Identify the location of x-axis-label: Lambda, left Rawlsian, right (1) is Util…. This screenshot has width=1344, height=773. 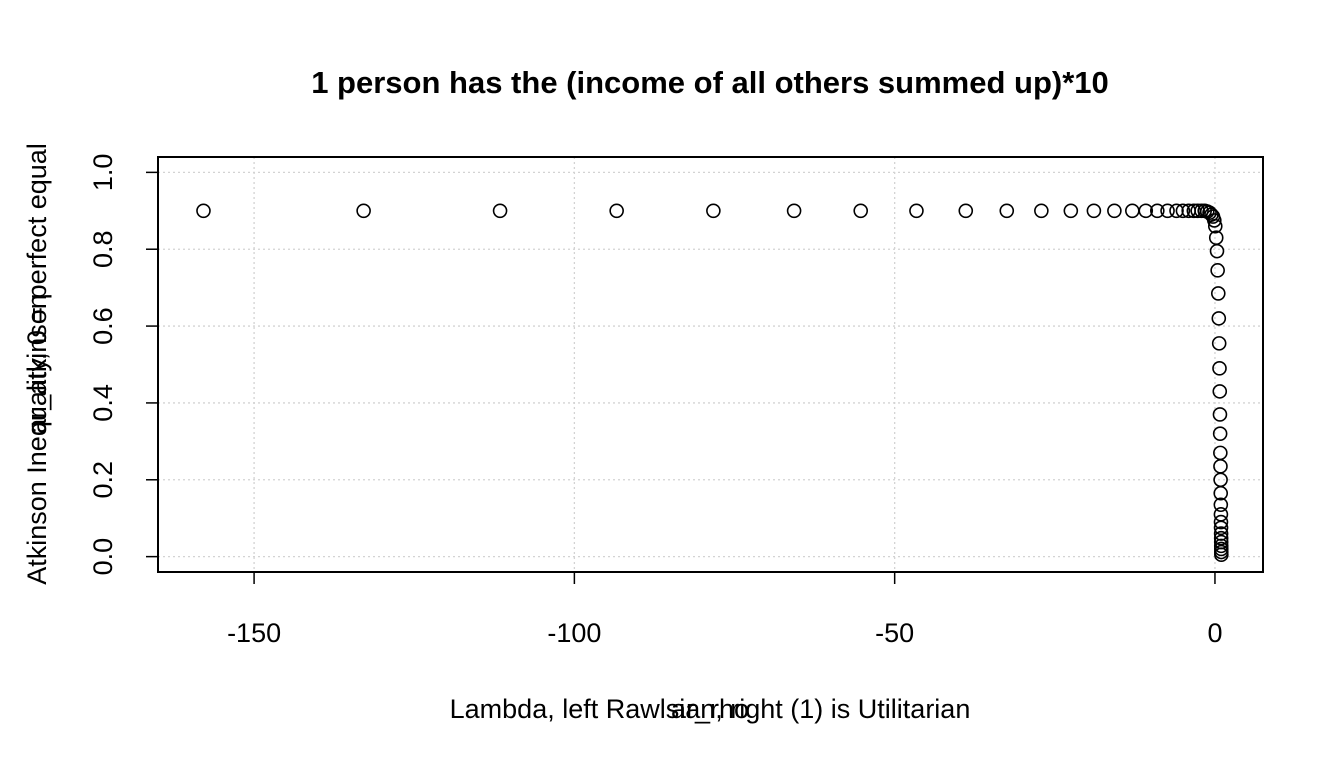
(710, 709).